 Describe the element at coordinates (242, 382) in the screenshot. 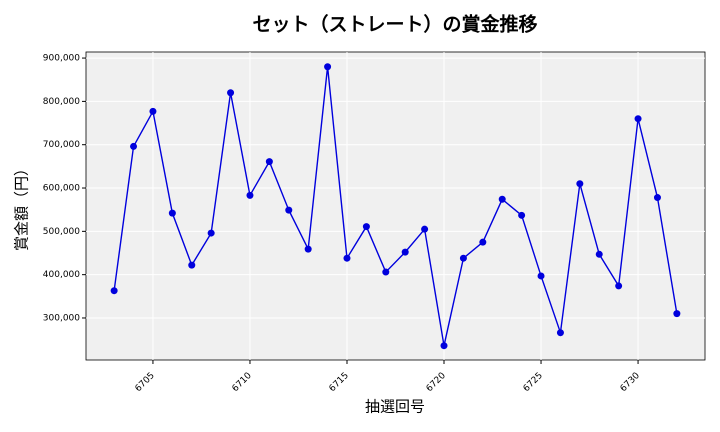

I see `x-tick-label: 6710` at that location.